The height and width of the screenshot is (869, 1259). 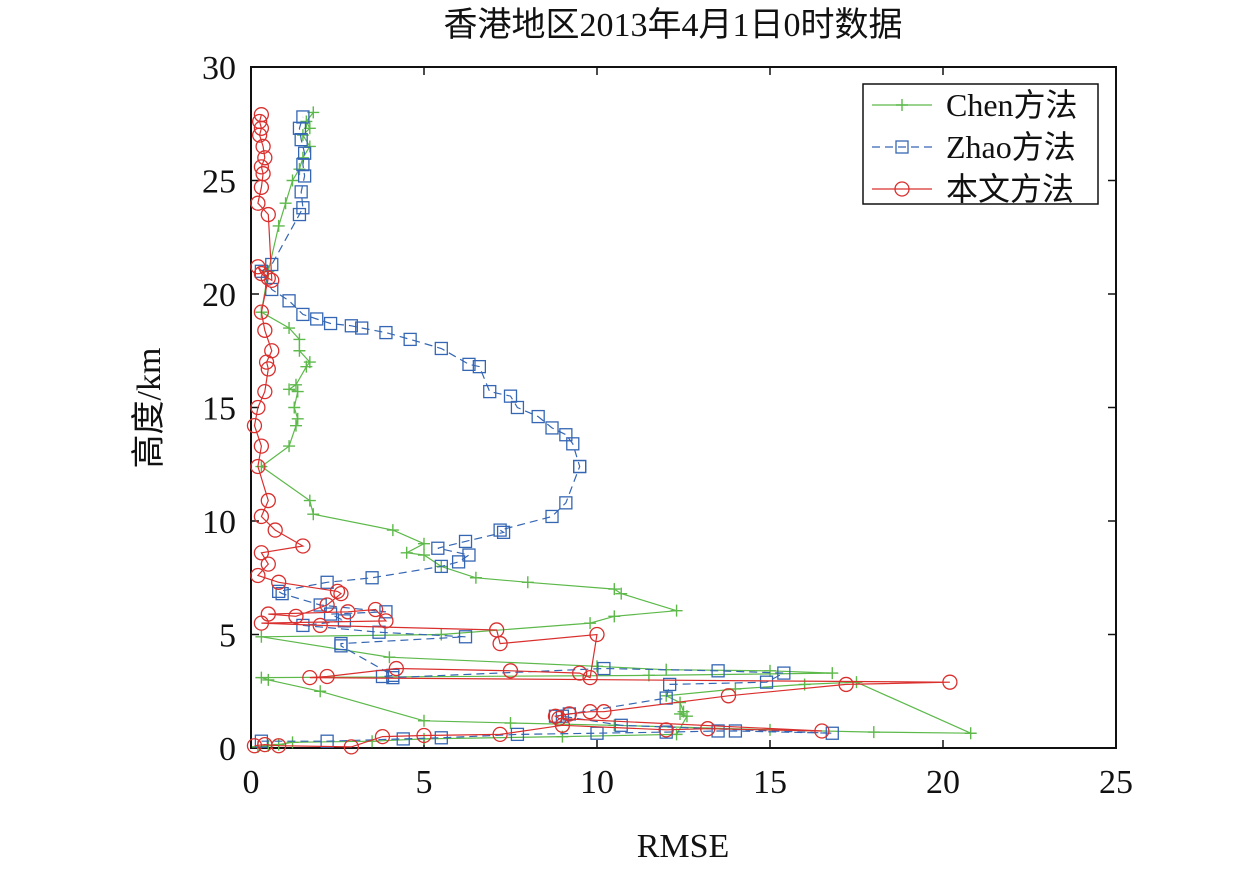 I want to click on chart-title: 香港地区2013年4月1日0时数据, so click(x=673, y=25).